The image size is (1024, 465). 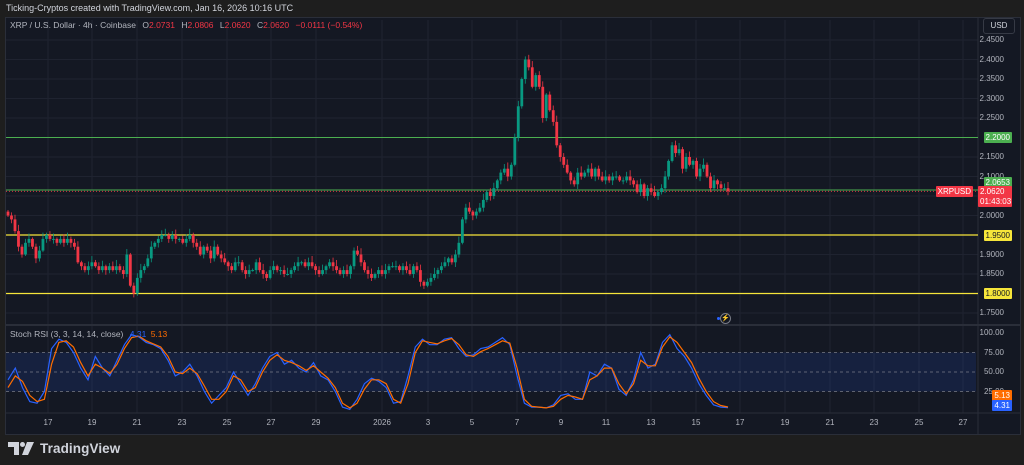 I want to click on last-price-tag: 2.0620 01:43:03, so click(x=995, y=196).